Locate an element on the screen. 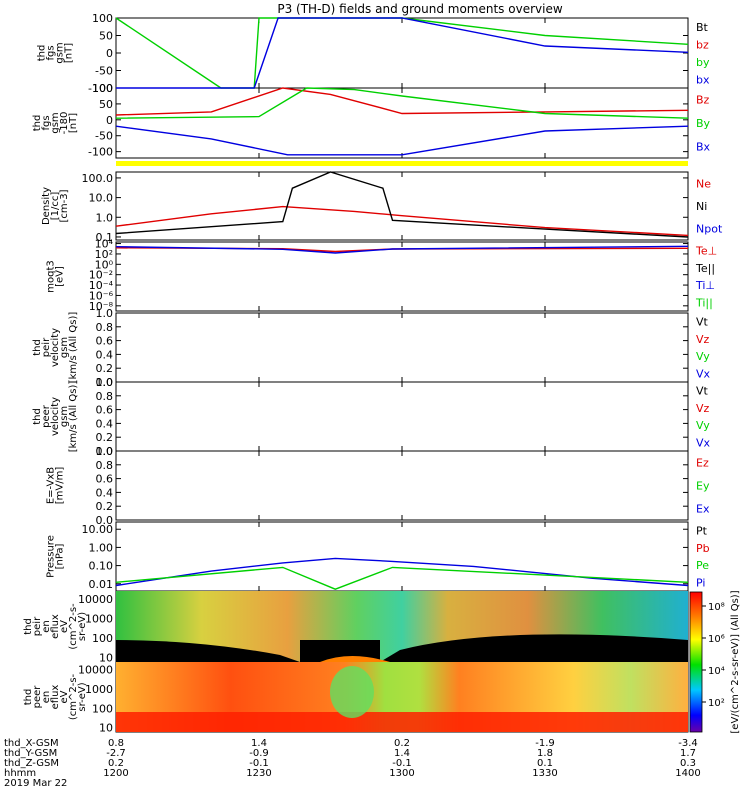  legend-Ti⊥: Ti⊥ is located at coordinates (705, 285).